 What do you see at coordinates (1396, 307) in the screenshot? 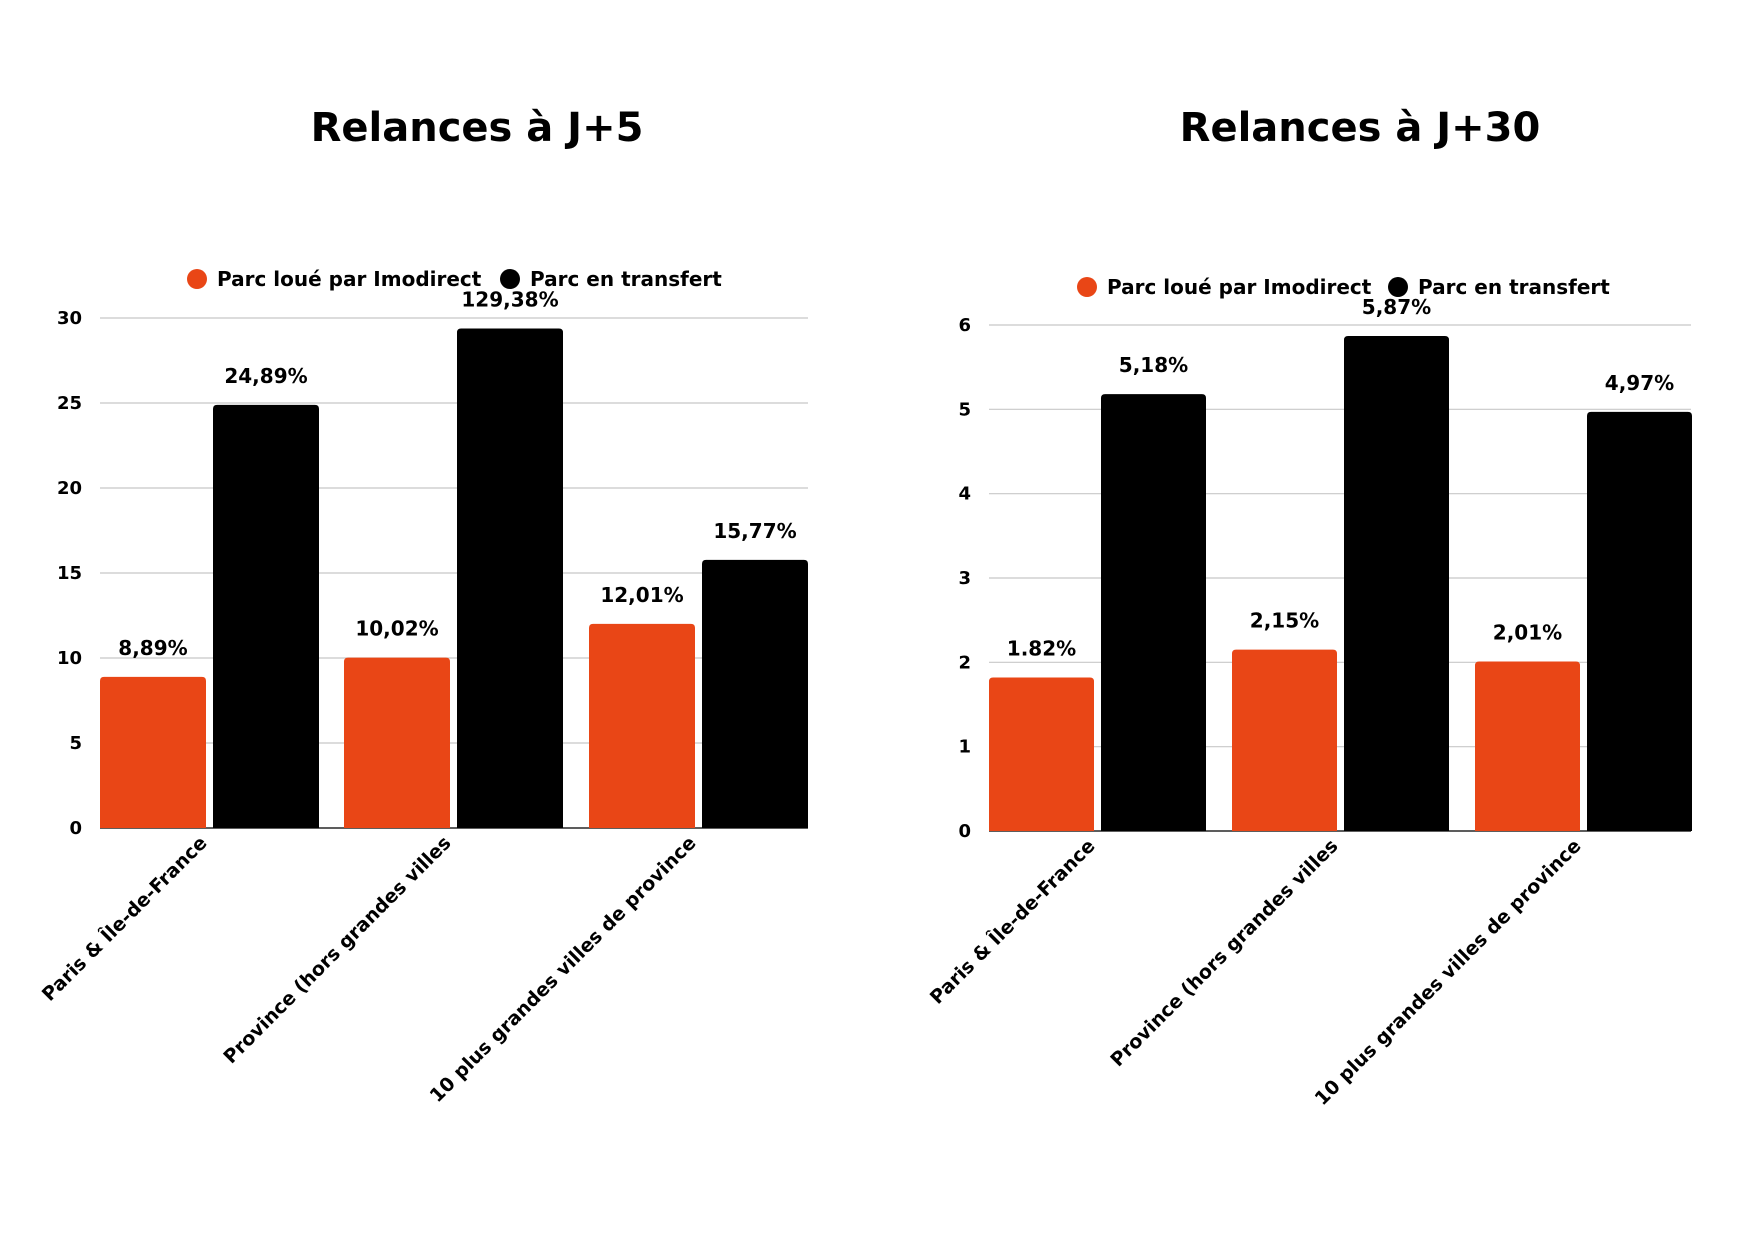
I see `chart-j30-data-label-parc-en-transfert-2: 5,87%` at bounding box center [1396, 307].